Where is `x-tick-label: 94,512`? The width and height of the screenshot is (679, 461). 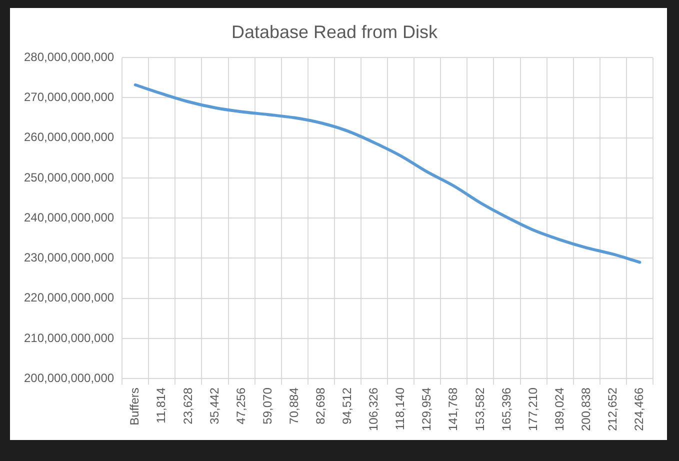
x-tick-label: 94,512 is located at coordinates (347, 405).